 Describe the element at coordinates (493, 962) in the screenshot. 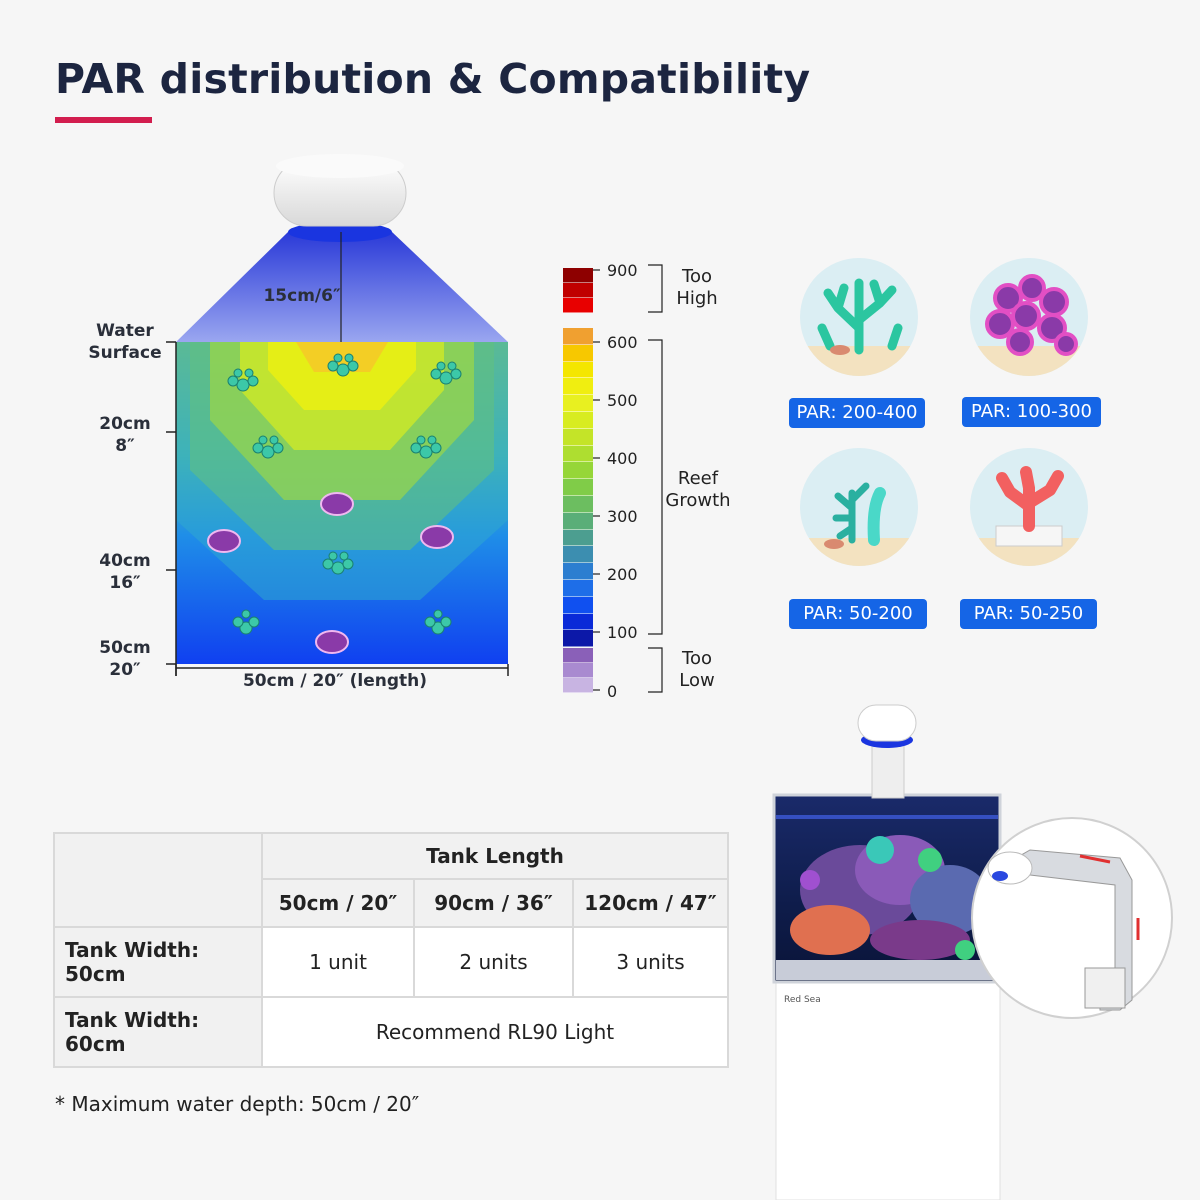

I see `table-cell: 2 units` at that location.